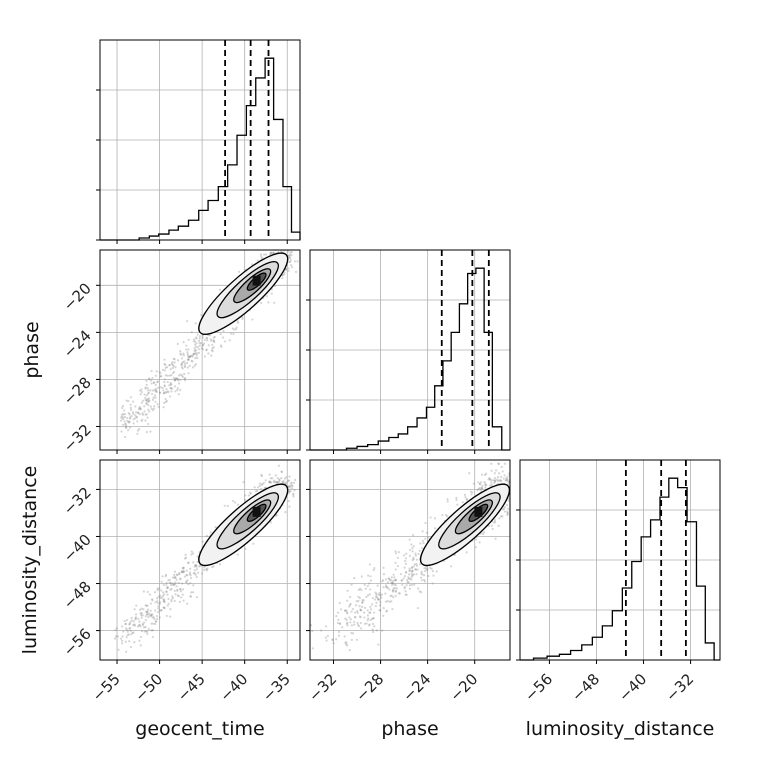  What do you see at coordinates (276, 687) in the screenshot?
I see `x-tick-label: −35` at bounding box center [276, 687].